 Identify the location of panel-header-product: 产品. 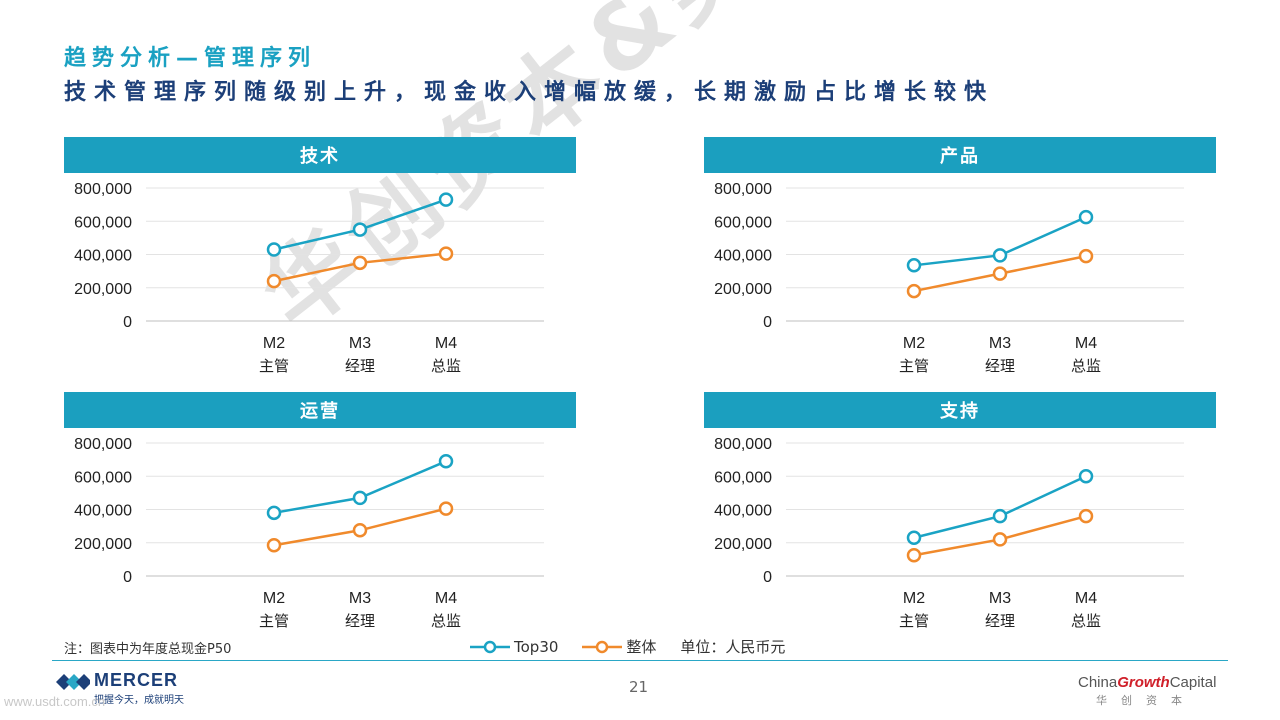
(960, 155).